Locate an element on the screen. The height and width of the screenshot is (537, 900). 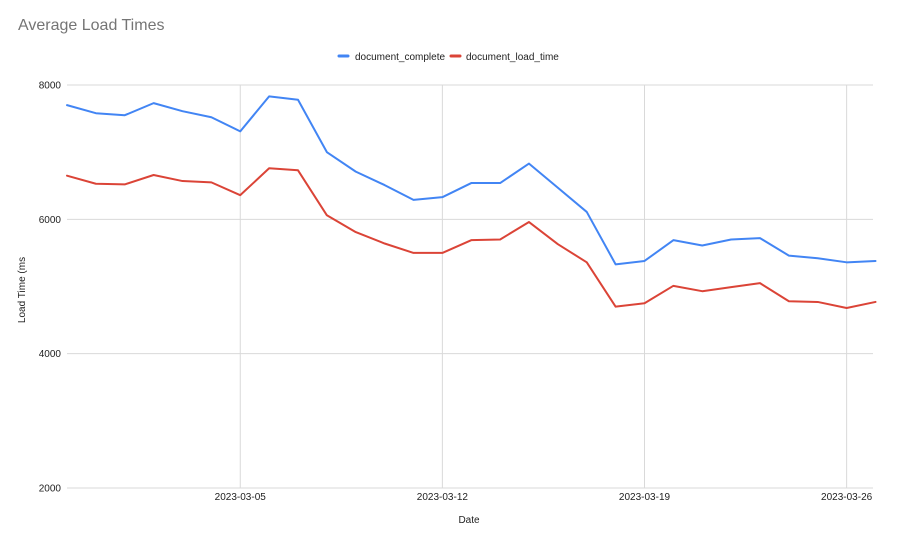
y-tick-label: 8000 is located at coordinates (50, 86).